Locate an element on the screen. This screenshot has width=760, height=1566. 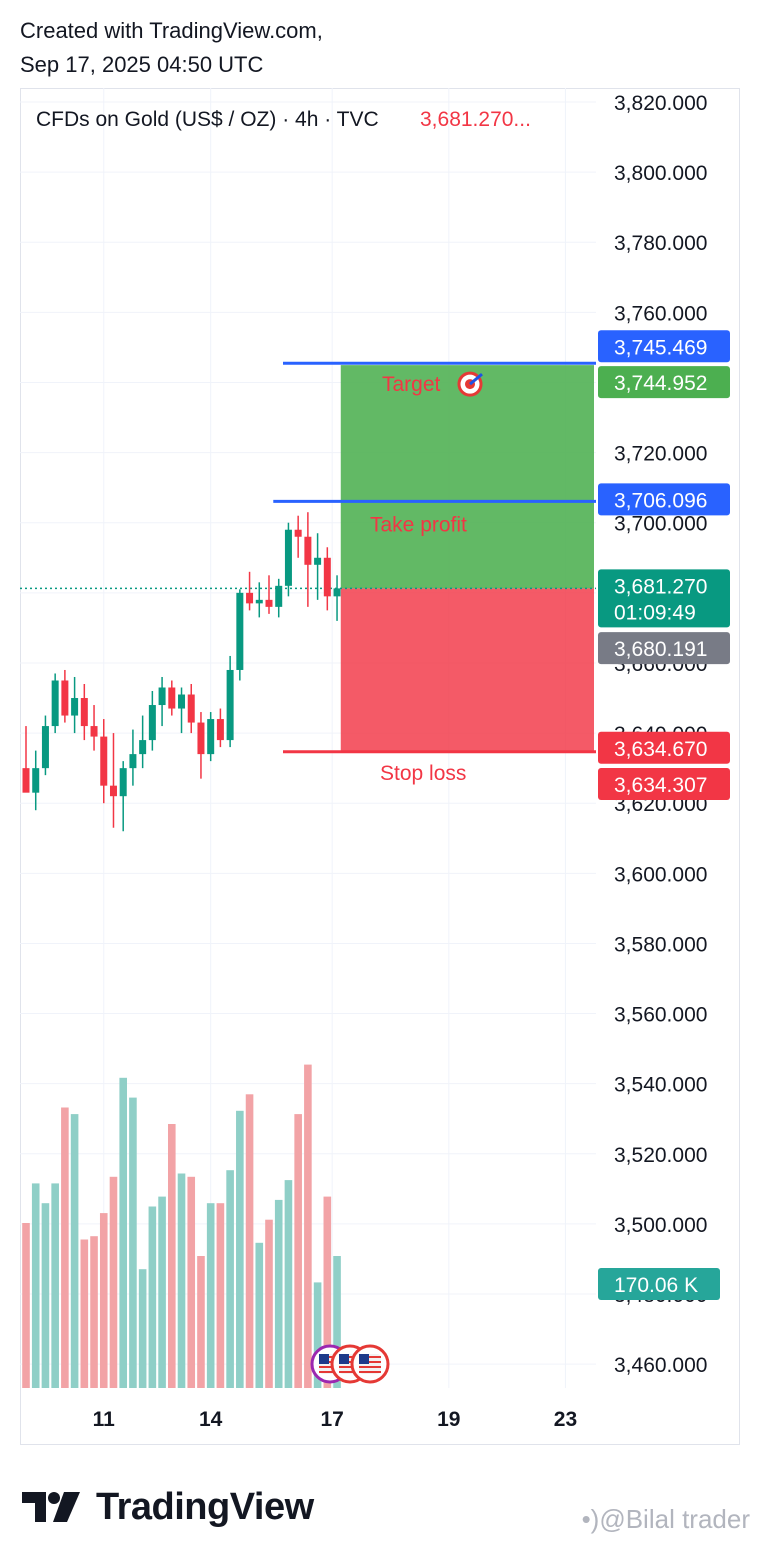
x-tick-label: 17 is located at coordinates (332, 1419).